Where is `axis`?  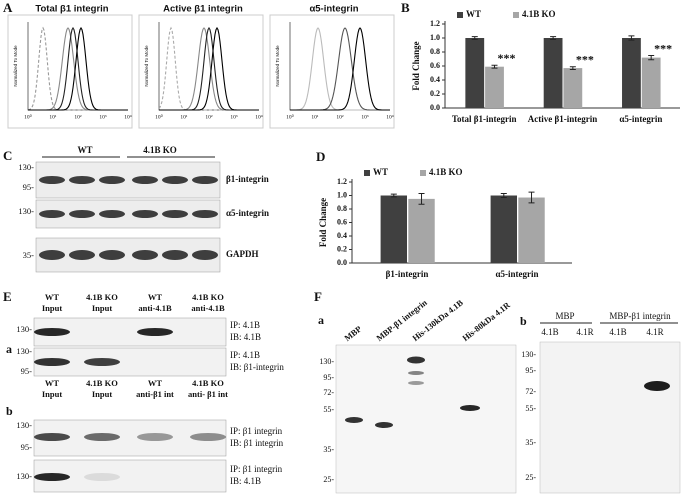
axis is located at coordinates (562, 65).